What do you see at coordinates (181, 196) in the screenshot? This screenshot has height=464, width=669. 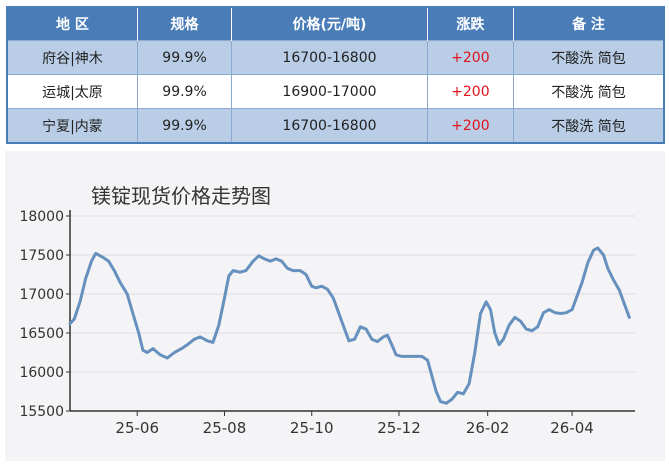 I see `chart-title: 镁锭现货价格走势图` at bounding box center [181, 196].